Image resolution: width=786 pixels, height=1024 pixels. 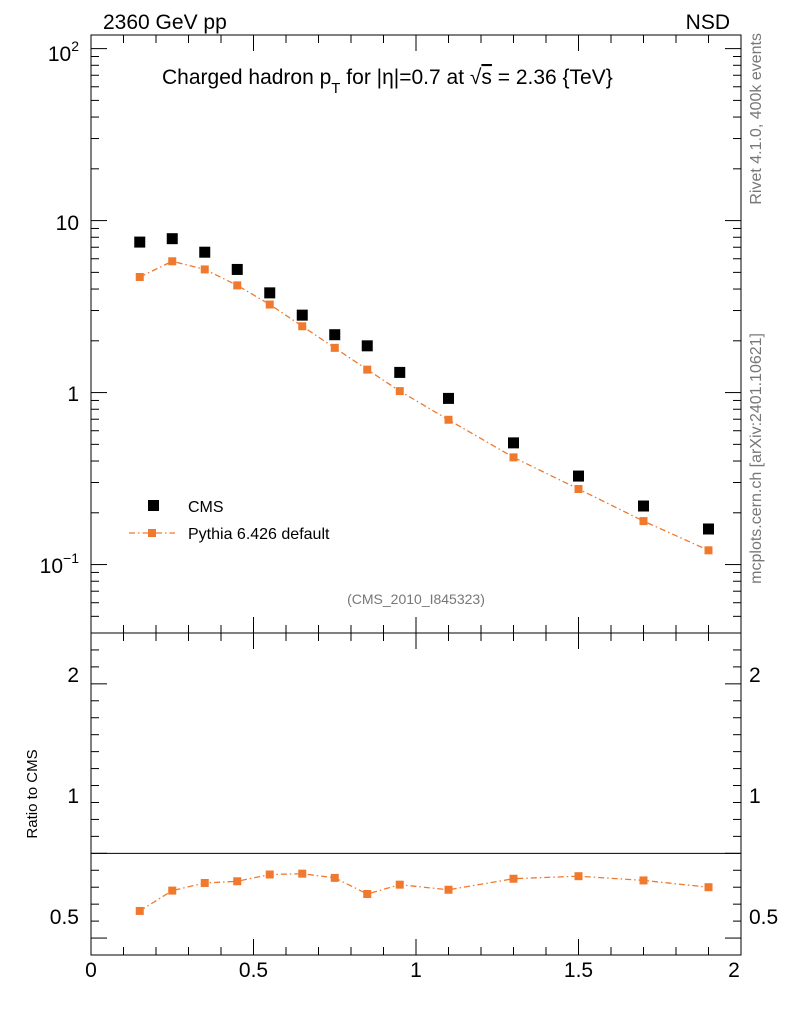 I want to click on legend-pythia-label: Pythia 6.426 default, so click(x=259, y=534).